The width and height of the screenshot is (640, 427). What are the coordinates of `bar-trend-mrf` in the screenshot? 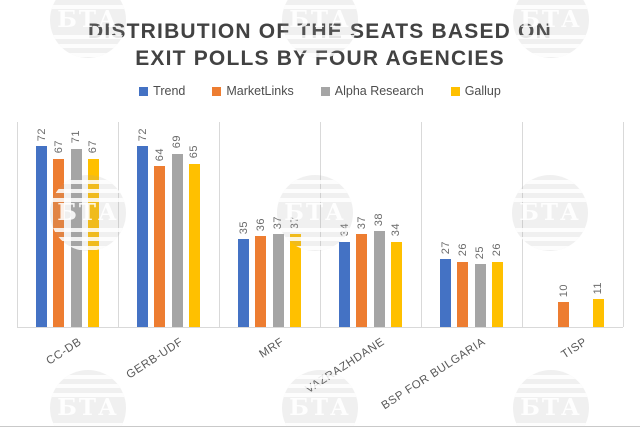 It's located at (244, 283).